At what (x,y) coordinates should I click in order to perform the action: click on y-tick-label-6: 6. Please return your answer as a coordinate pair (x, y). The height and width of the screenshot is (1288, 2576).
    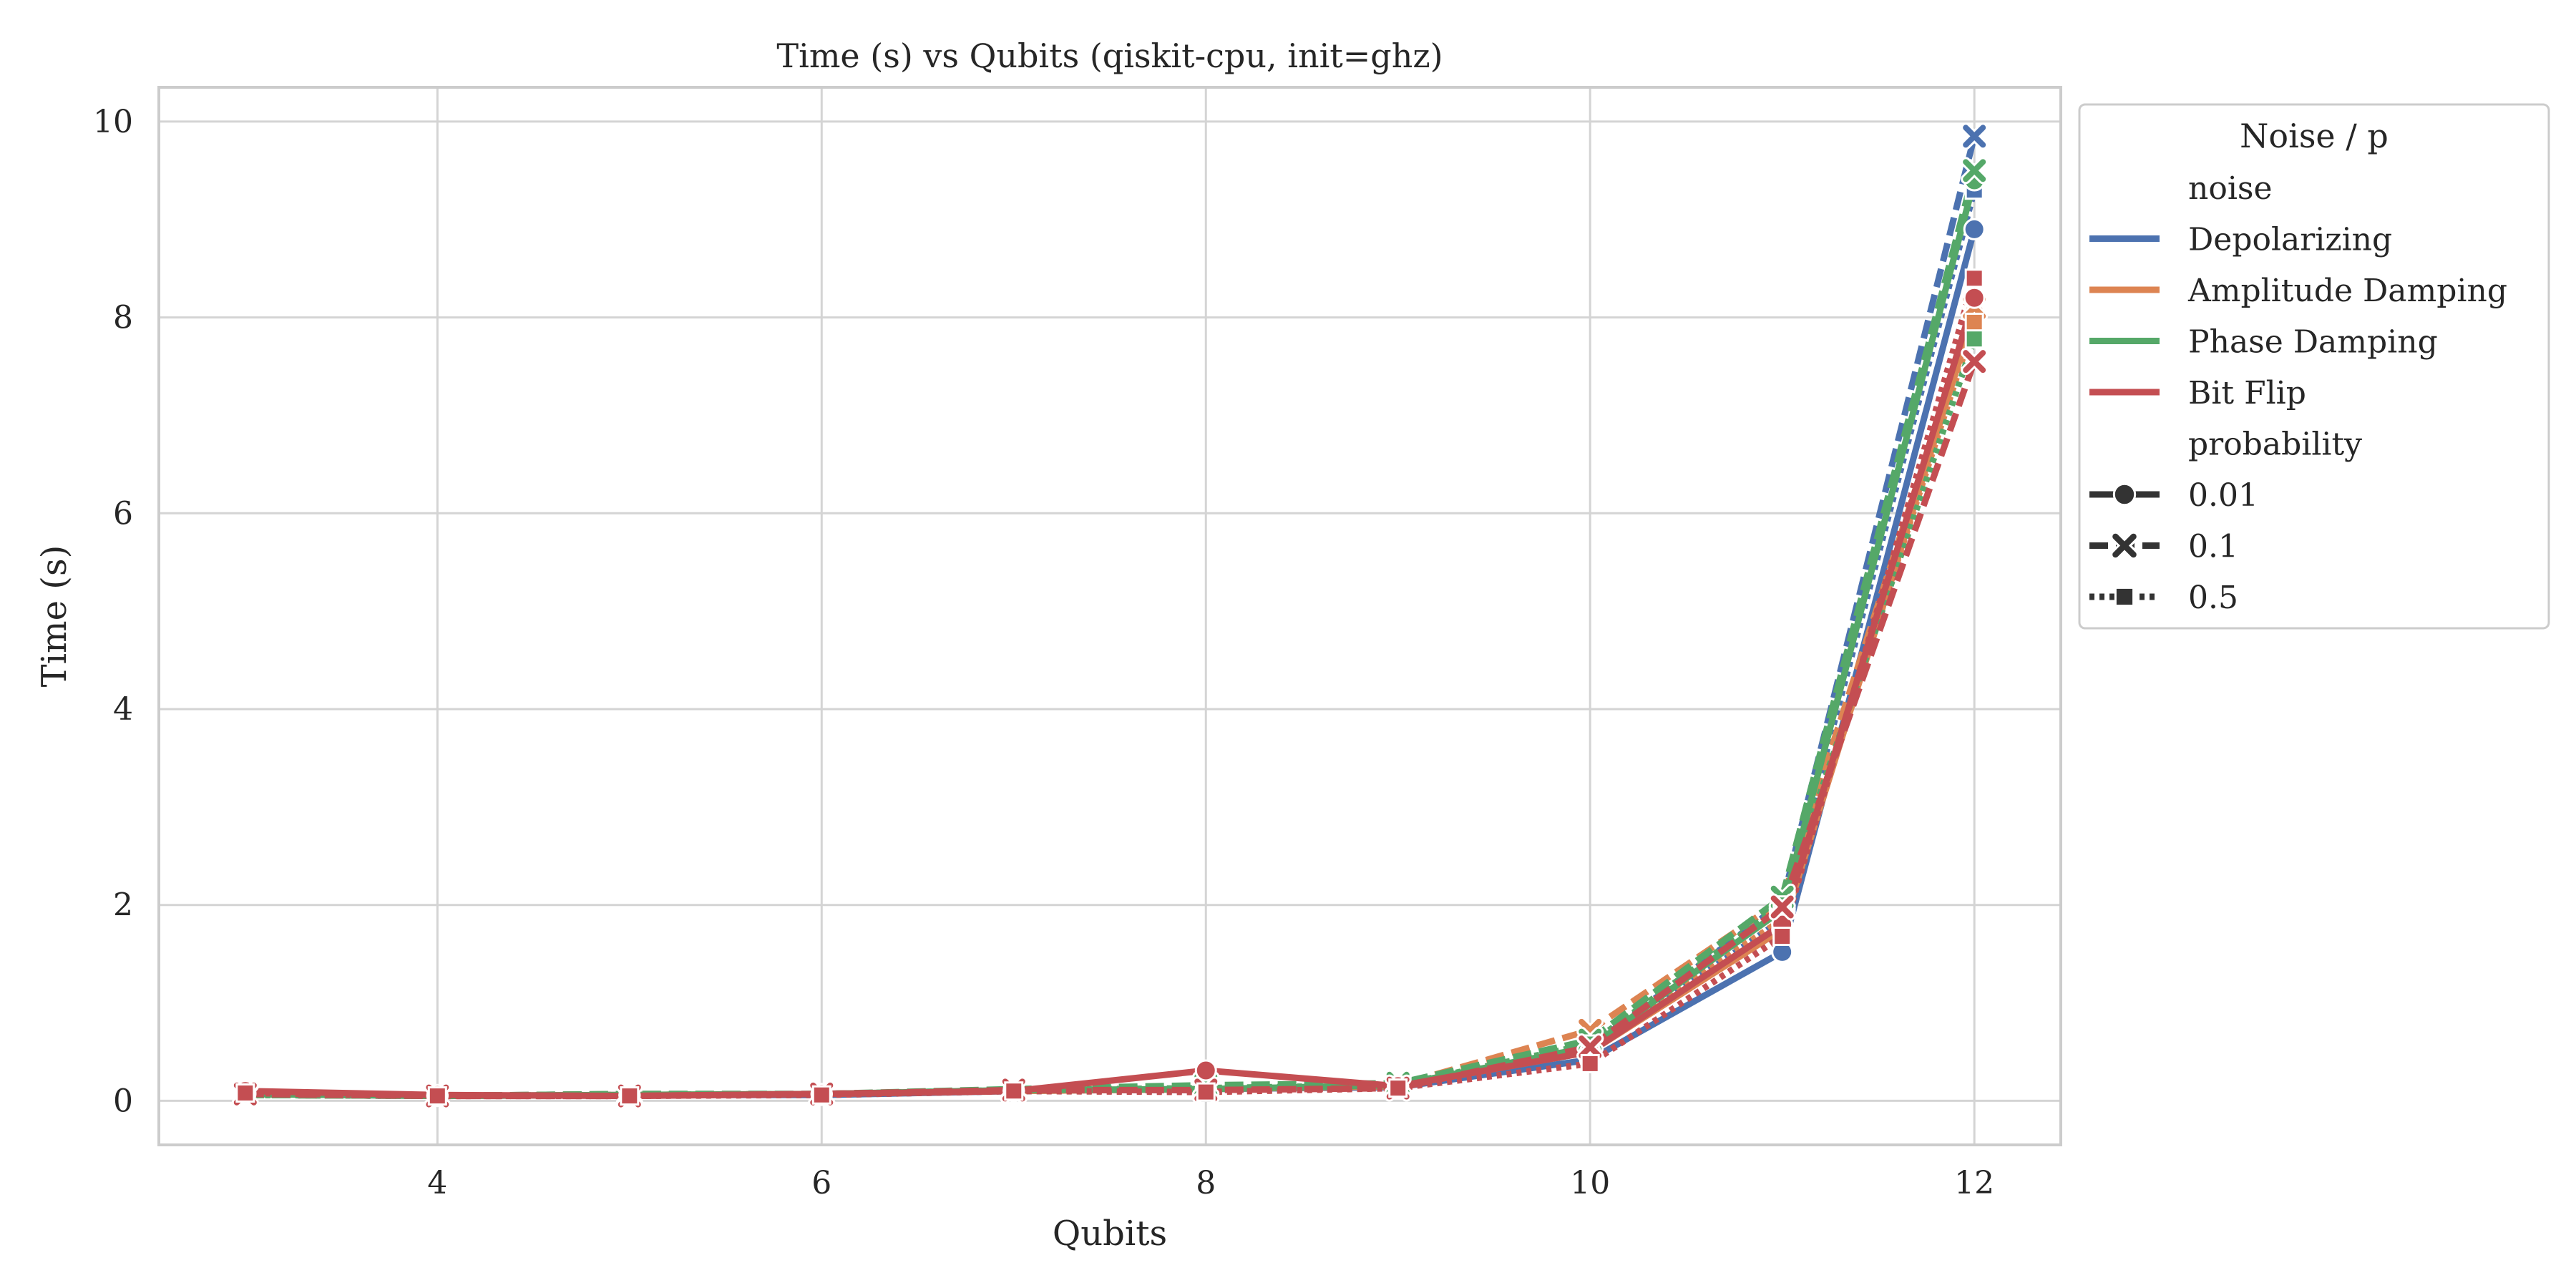
    Looking at the image, I should click on (123, 513).